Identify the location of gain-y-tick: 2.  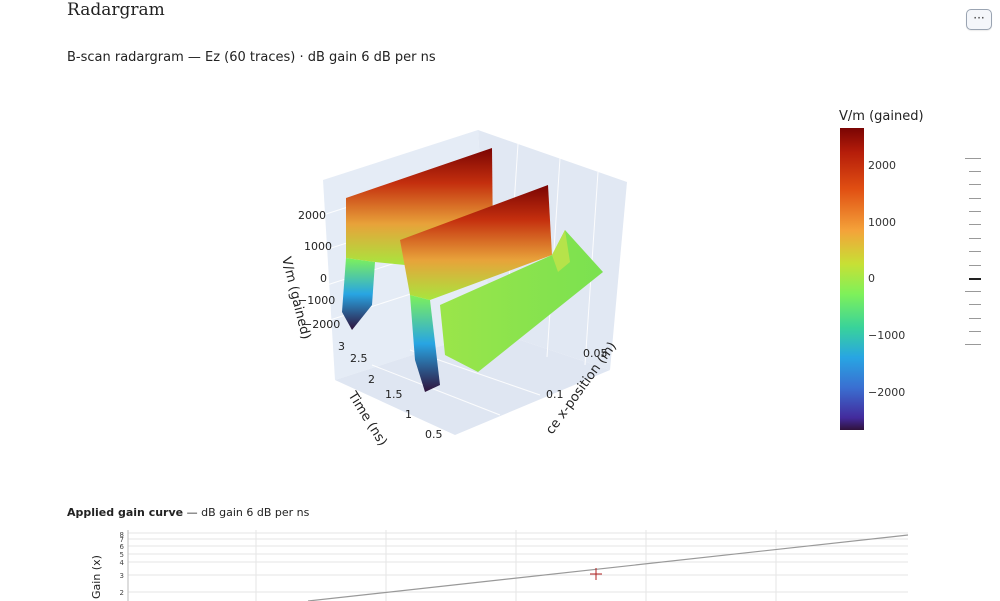
(122, 593).